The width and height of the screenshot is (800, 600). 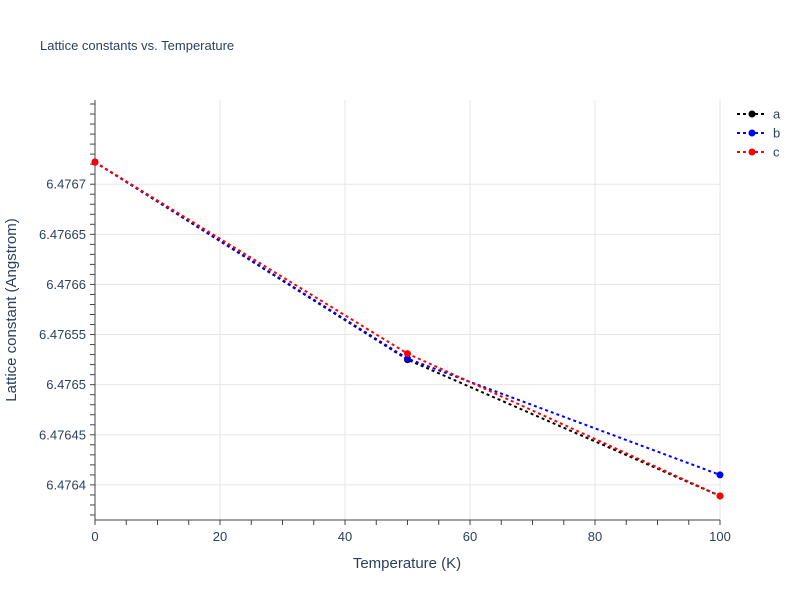 What do you see at coordinates (407, 563) in the screenshot?
I see `x-axis-title: Temperature (K)` at bounding box center [407, 563].